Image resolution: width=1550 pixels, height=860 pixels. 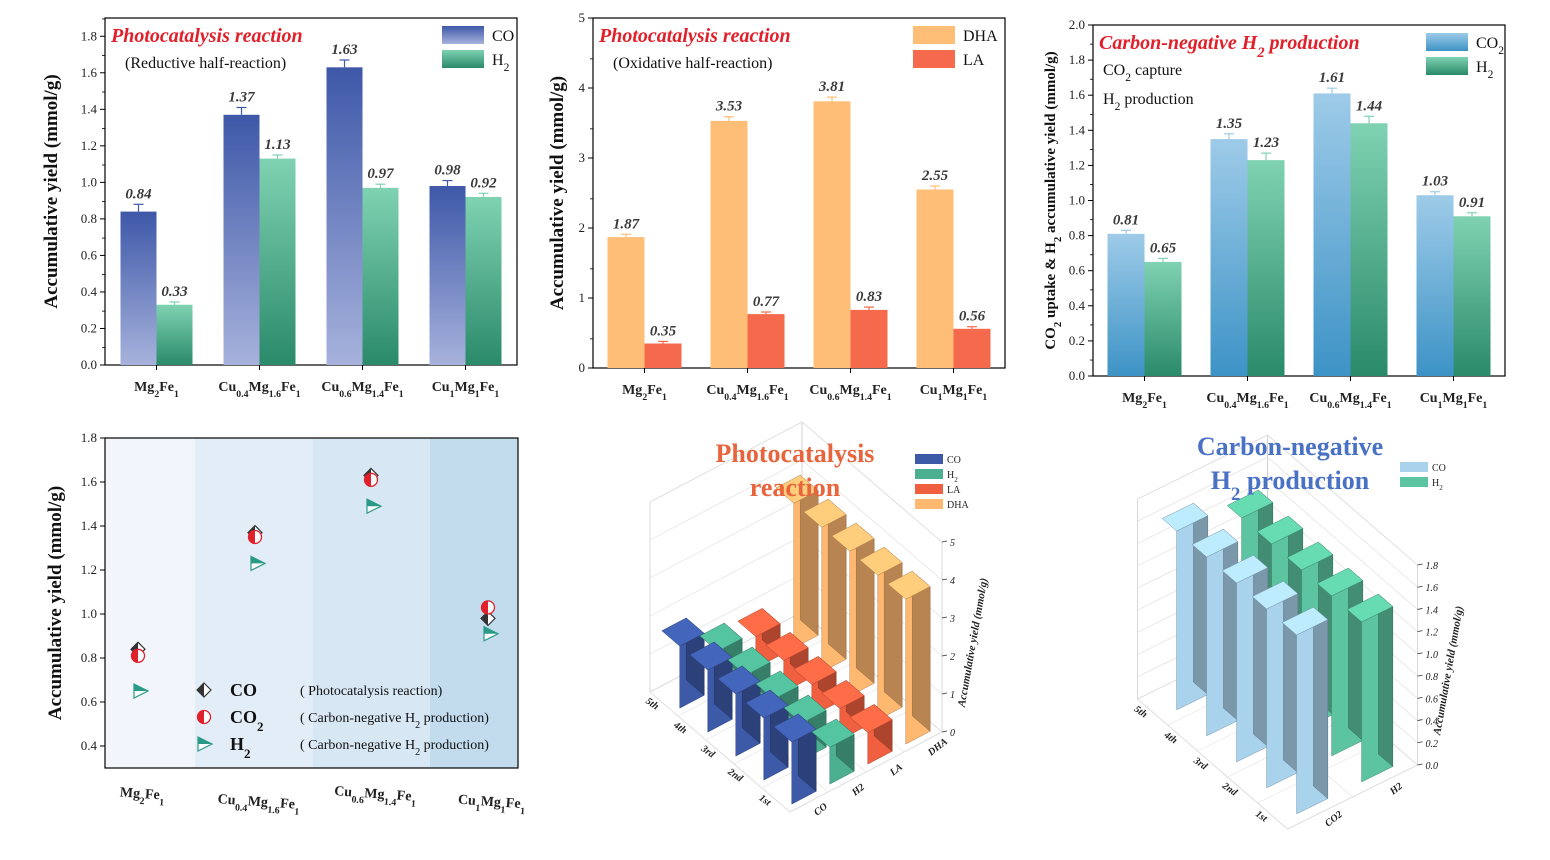 I want to click on data-label: 0.92, so click(x=483, y=183).